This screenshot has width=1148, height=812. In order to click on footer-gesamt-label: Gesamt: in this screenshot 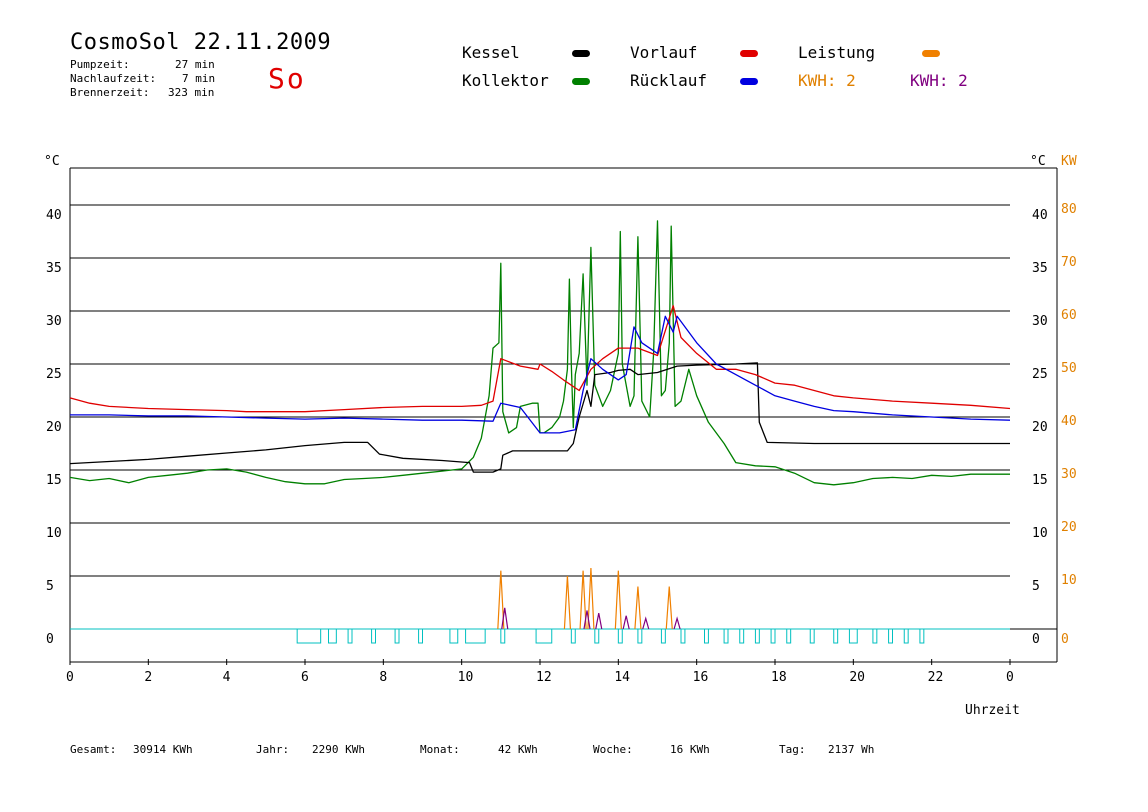, I will do `click(93, 749)`.